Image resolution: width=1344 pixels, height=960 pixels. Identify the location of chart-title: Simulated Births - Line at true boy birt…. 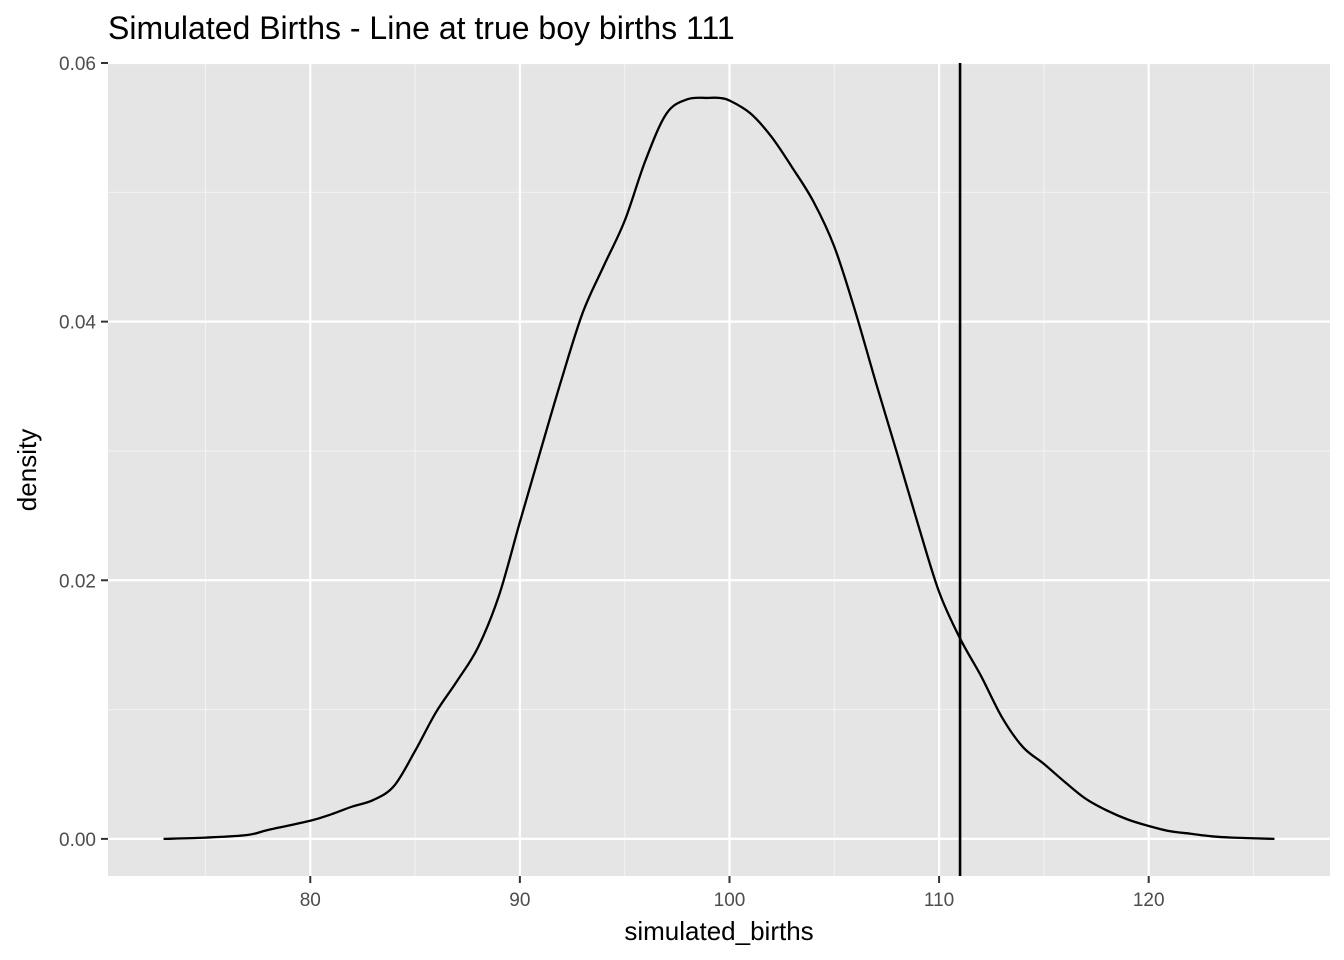
(421, 28).